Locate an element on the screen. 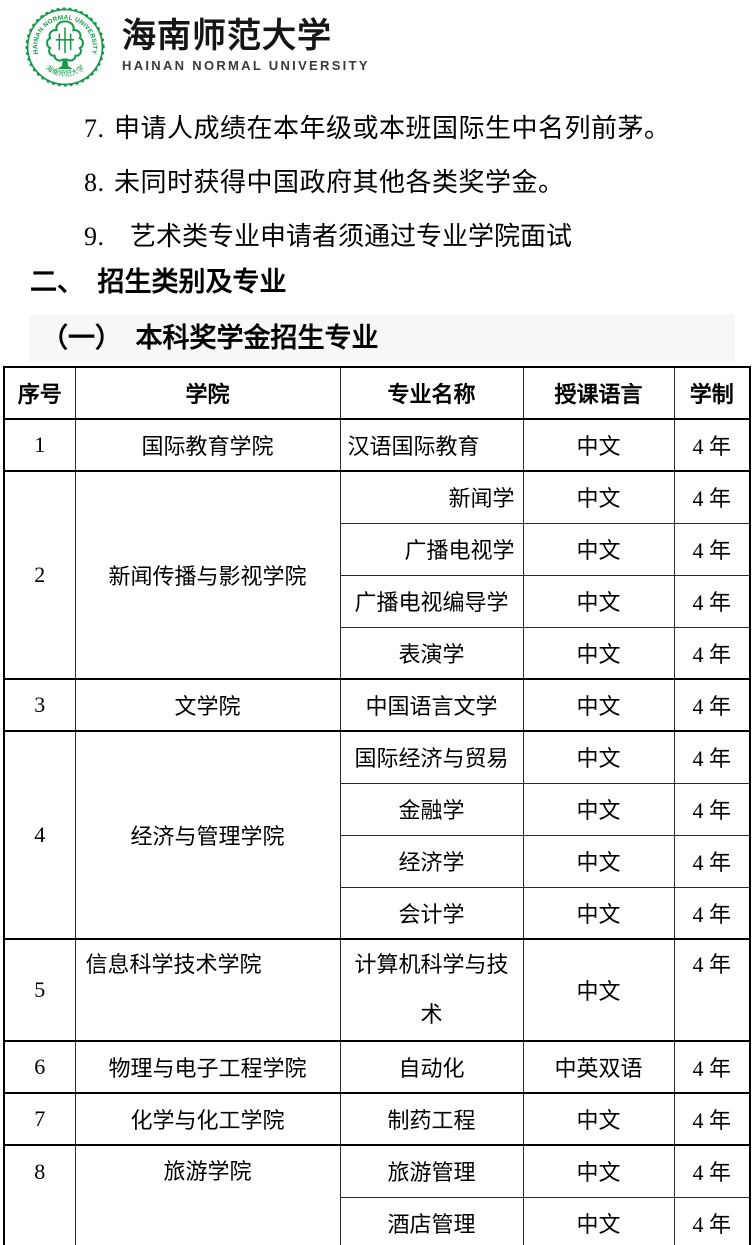 This screenshot has width=753, height=1245. table-row: 6 物理与电子工程学院 自动化 中英双语 4 年 is located at coordinates (377, 1067).